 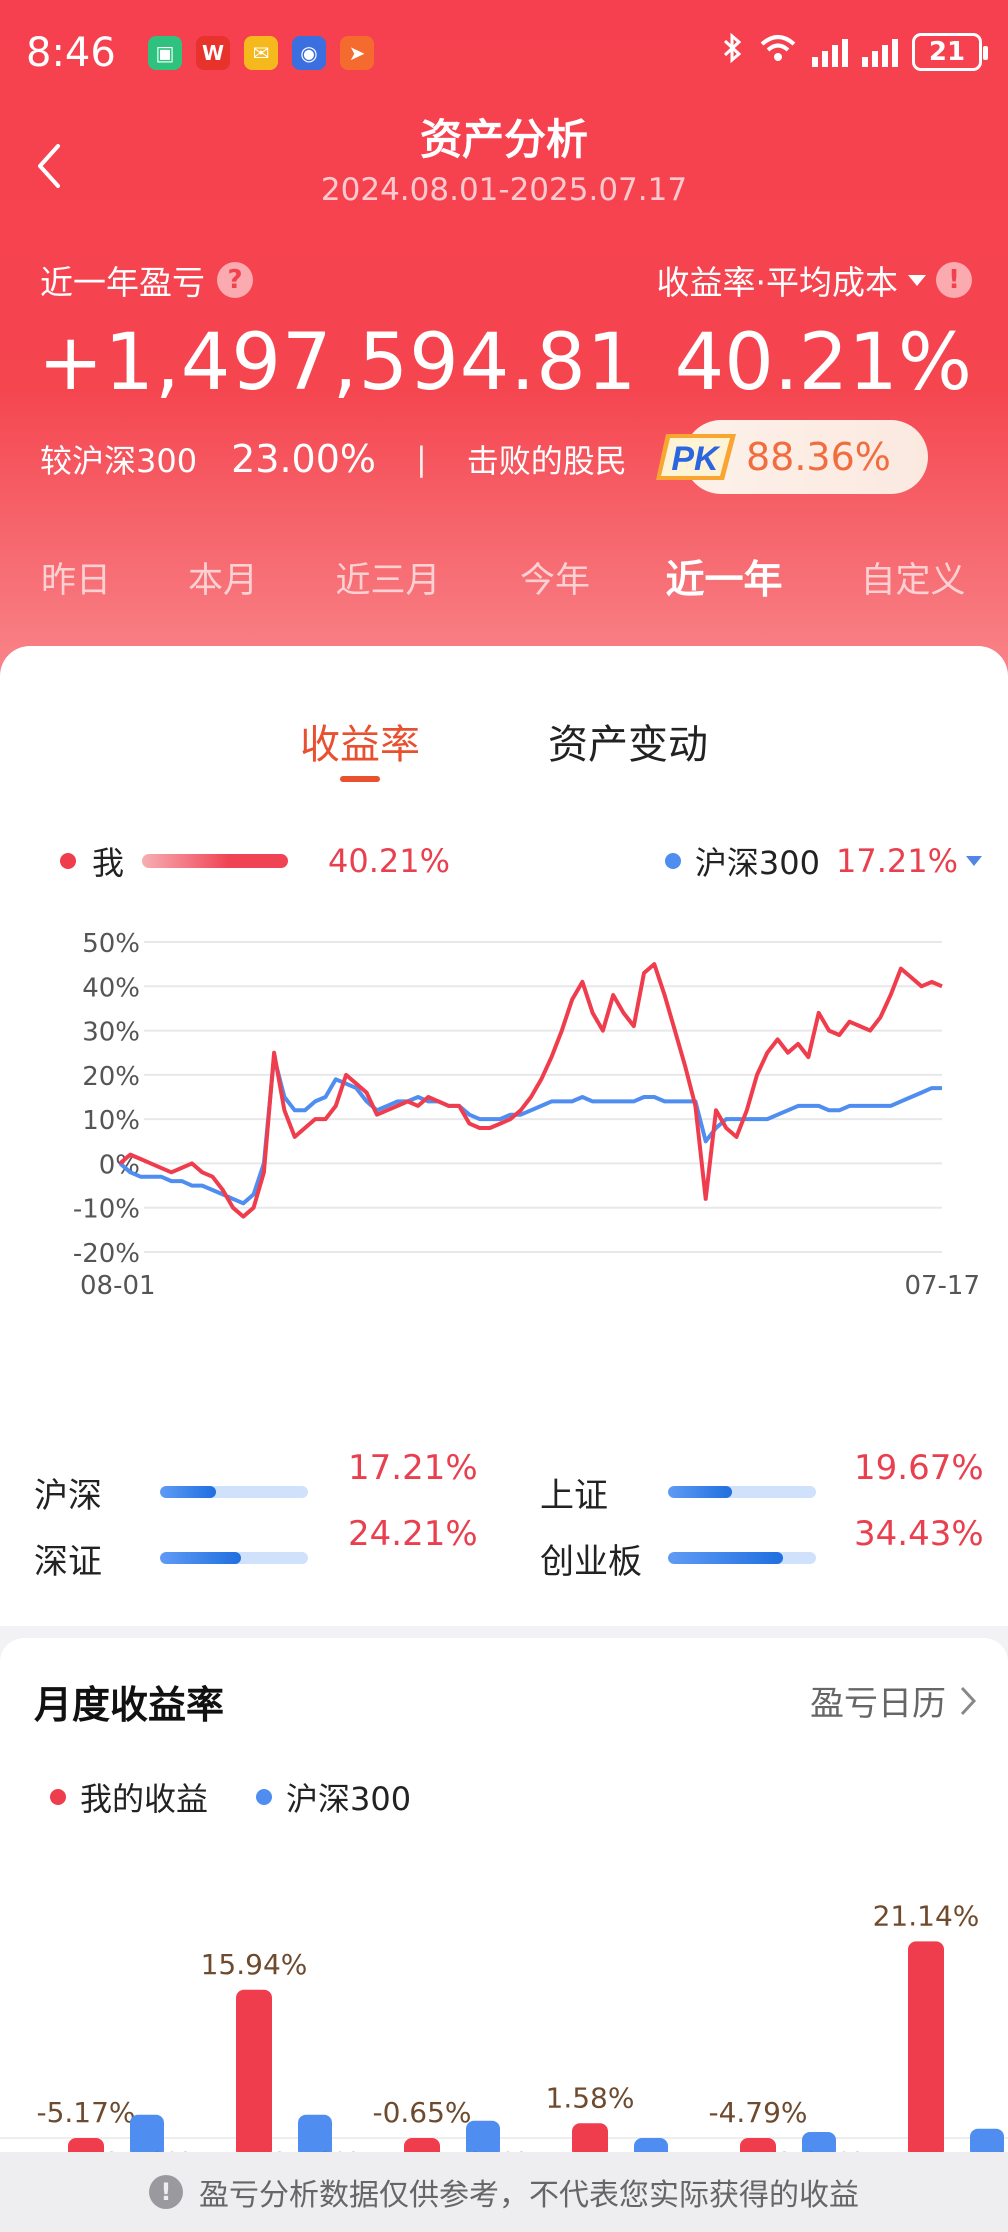 What do you see at coordinates (878, 1704) in the screenshot?
I see `calendar-link-label: 盈亏日历` at bounding box center [878, 1704].